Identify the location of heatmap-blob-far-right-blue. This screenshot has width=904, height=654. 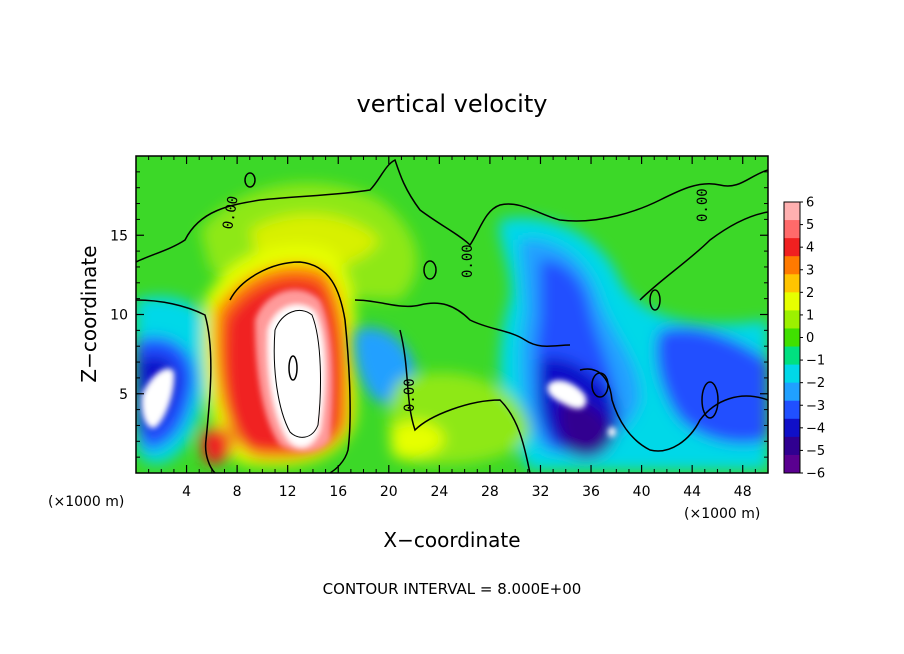
(712, 385).